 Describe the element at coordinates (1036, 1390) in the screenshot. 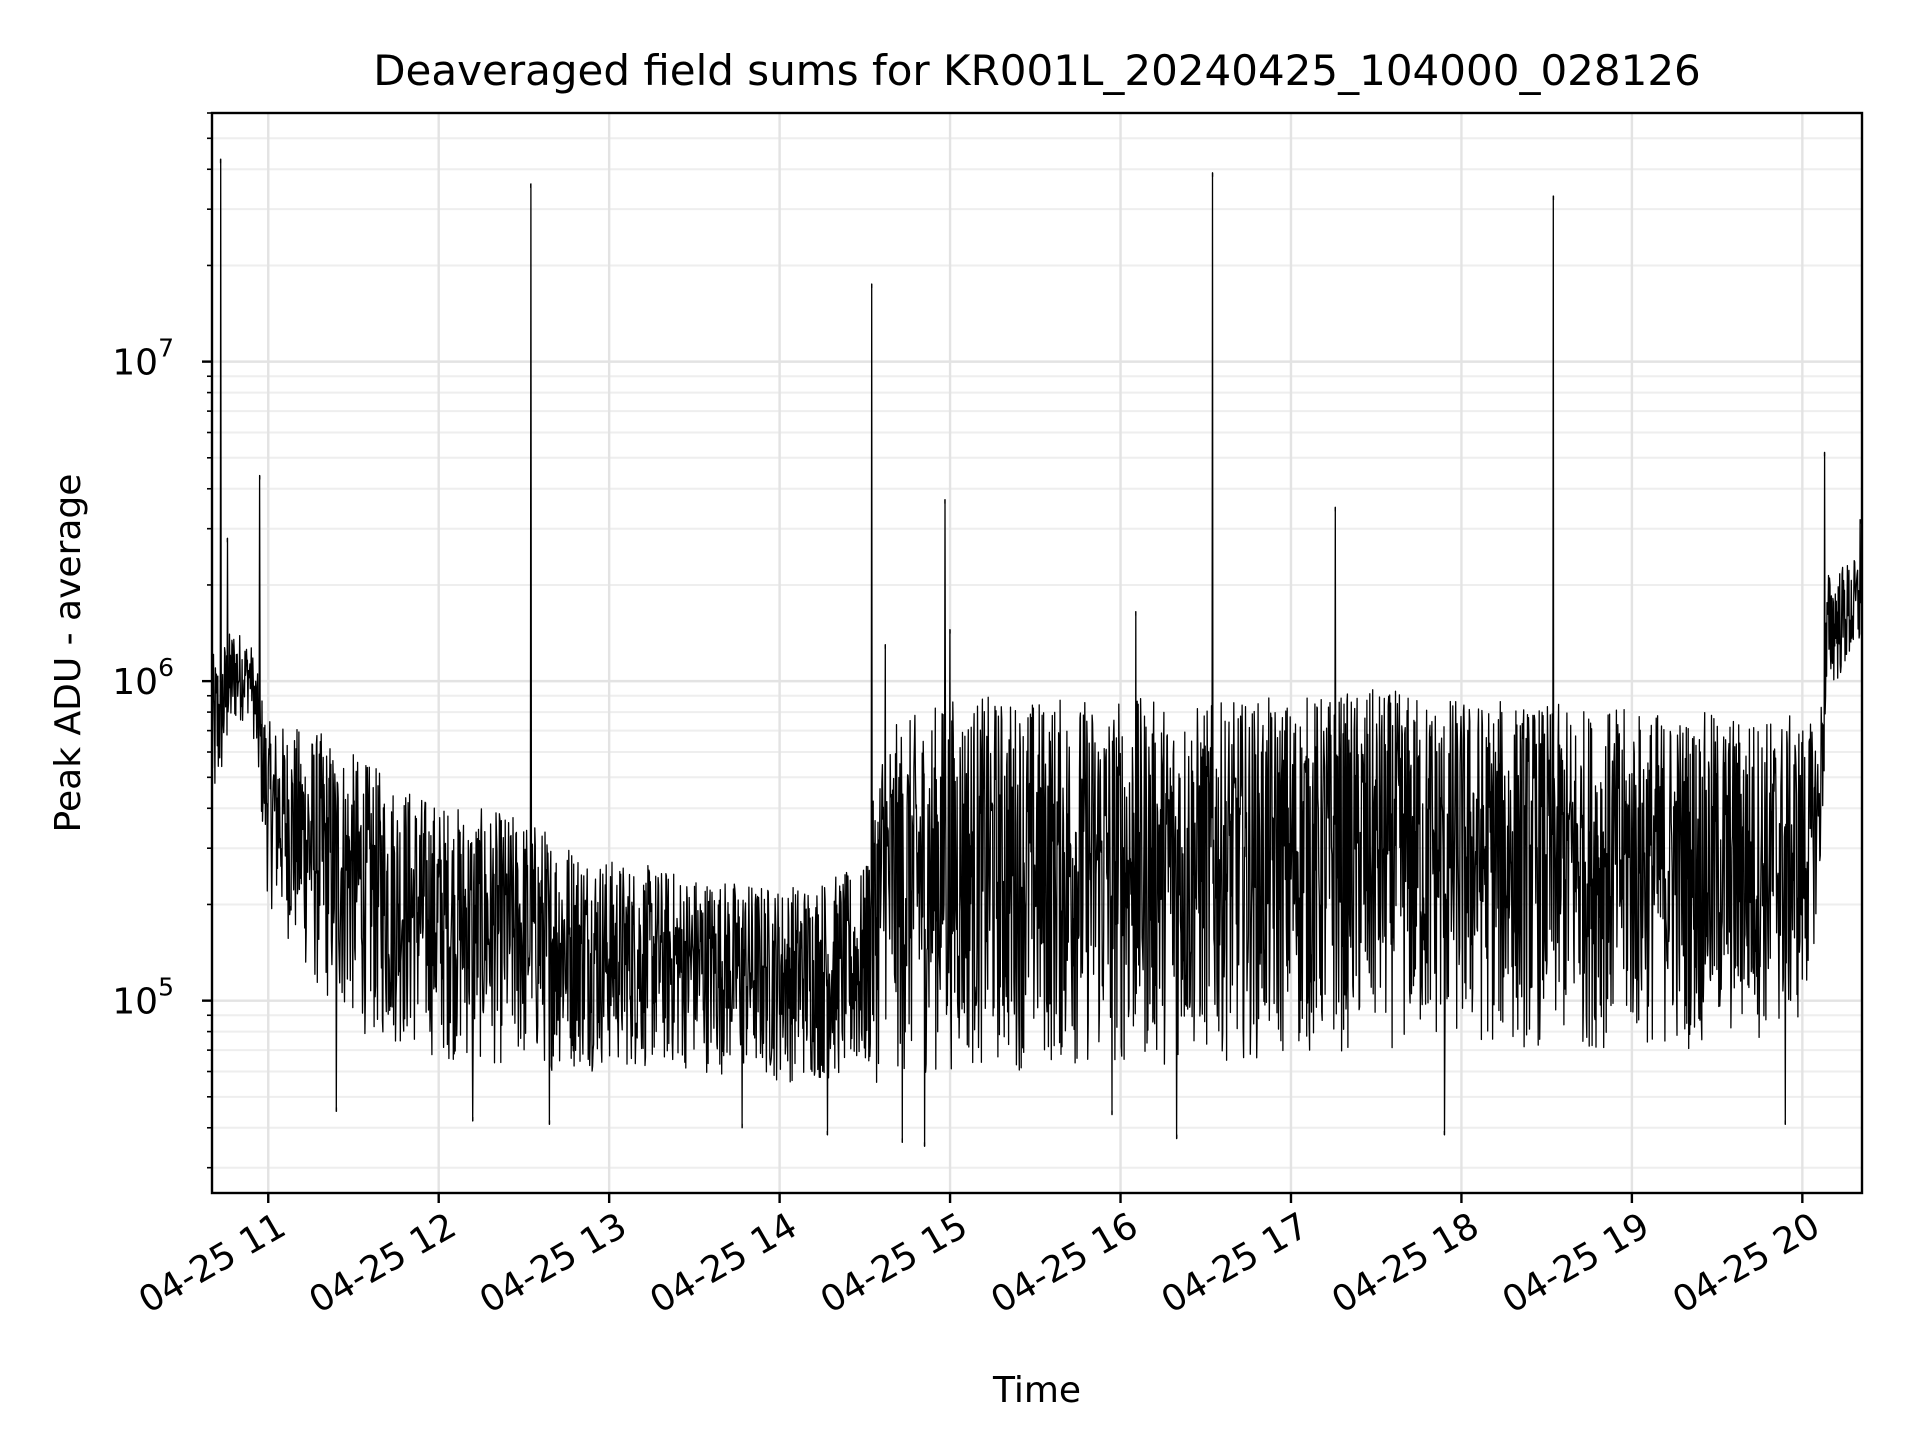

I see `x-axis-label: Time` at that location.